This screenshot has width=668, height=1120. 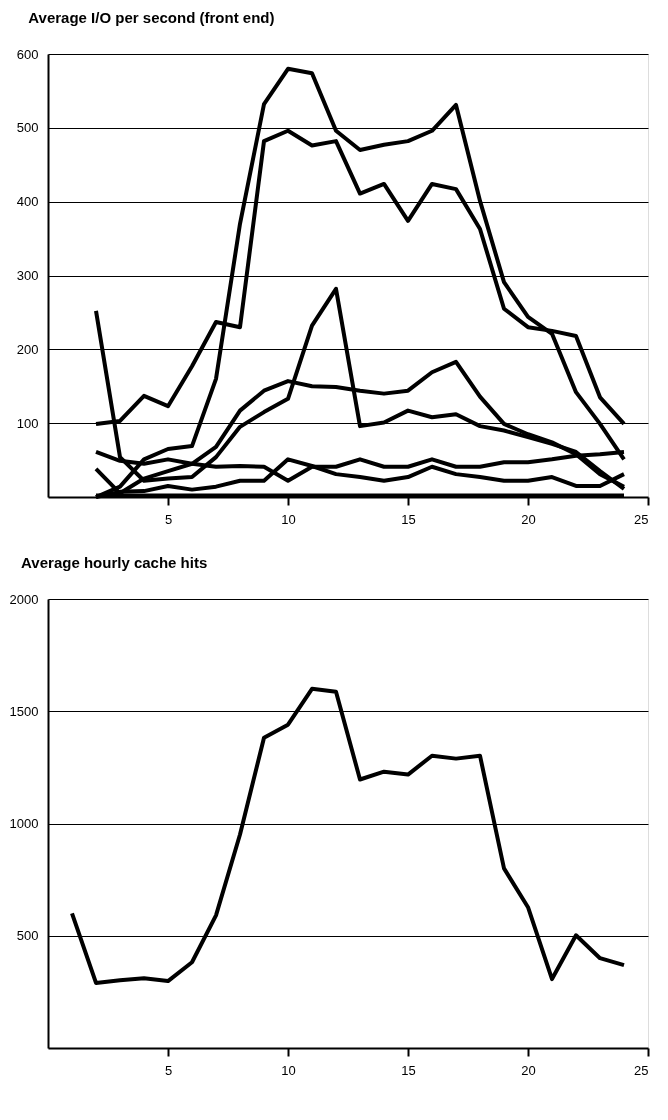 What do you see at coordinates (27, 54) in the screenshot?
I see `y-tick-label: 600` at bounding box center [27, 54].